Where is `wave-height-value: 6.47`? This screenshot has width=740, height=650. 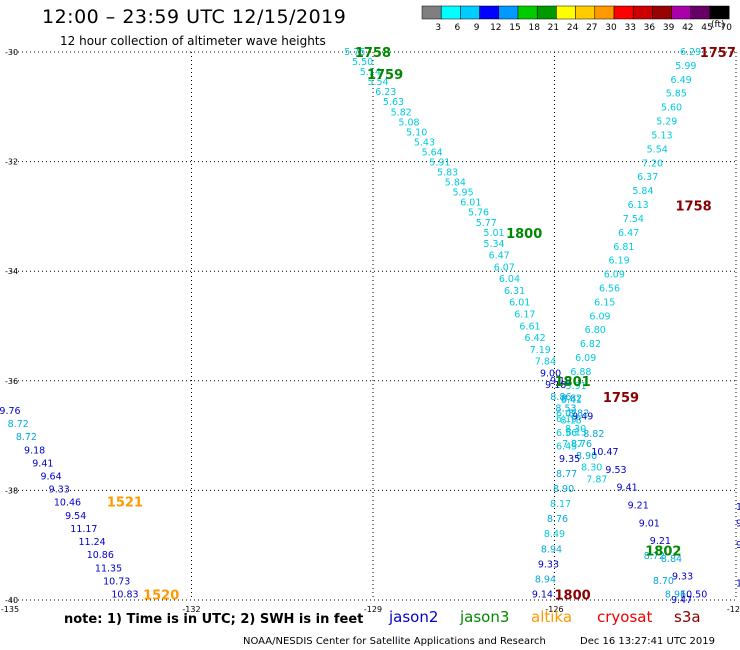
wave-height-value: 6.47 is located at coordinates (499, 256).